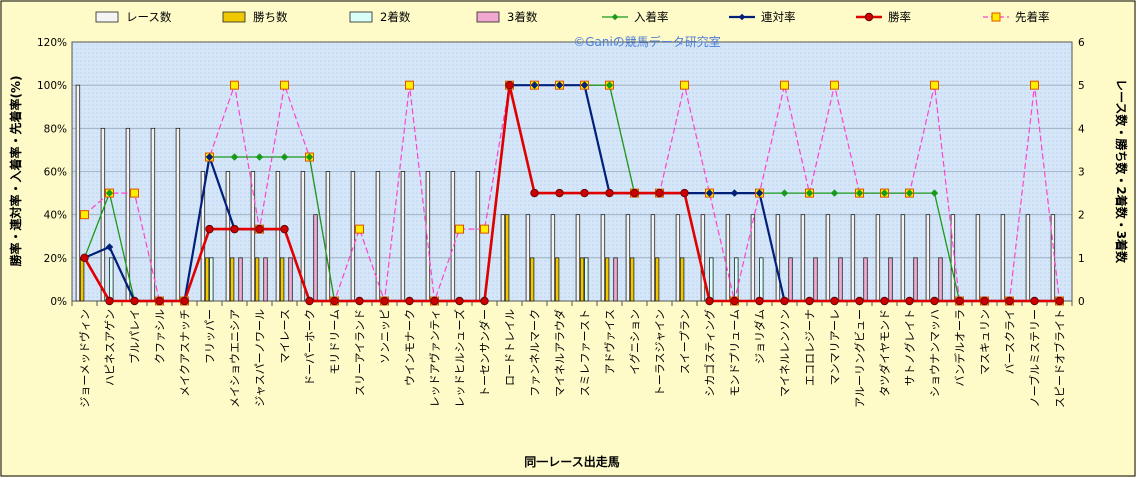 This screenshot has width=1136, height=477. Describe the element at coordinates (52, 86) in the screenshot. I see `left-tick-label: 100%` at that location.